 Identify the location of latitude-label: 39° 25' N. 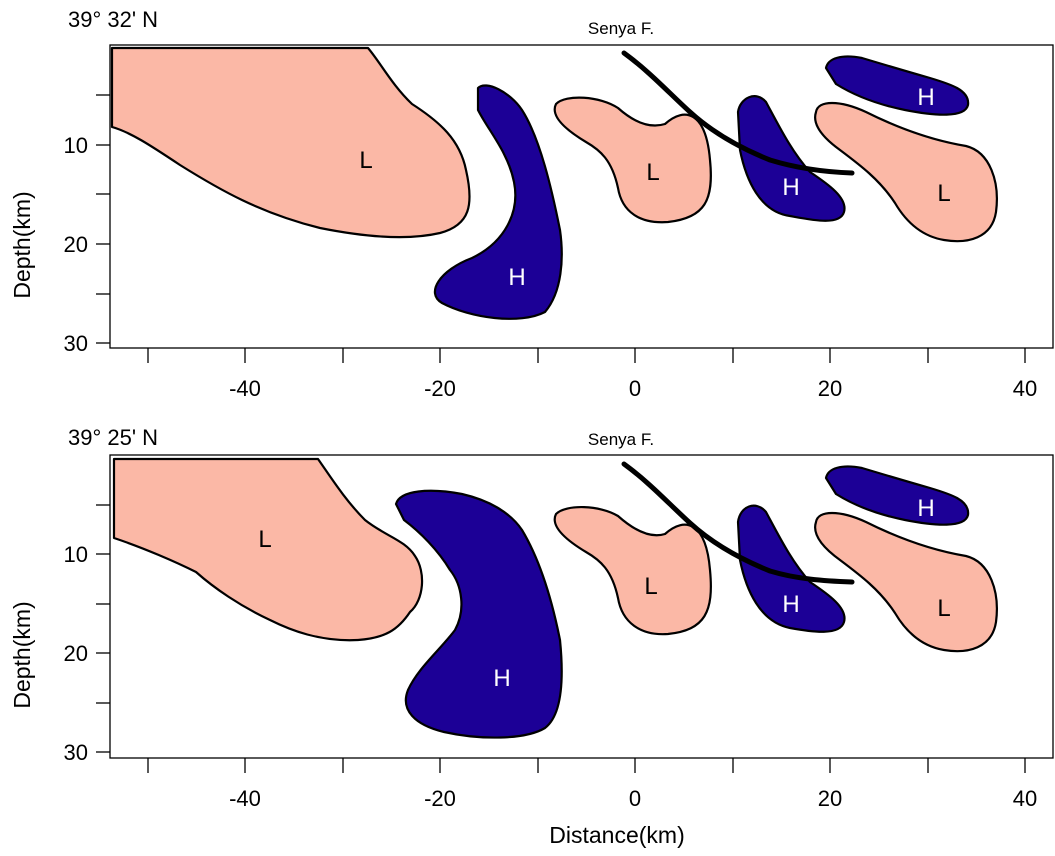
(113, 437).